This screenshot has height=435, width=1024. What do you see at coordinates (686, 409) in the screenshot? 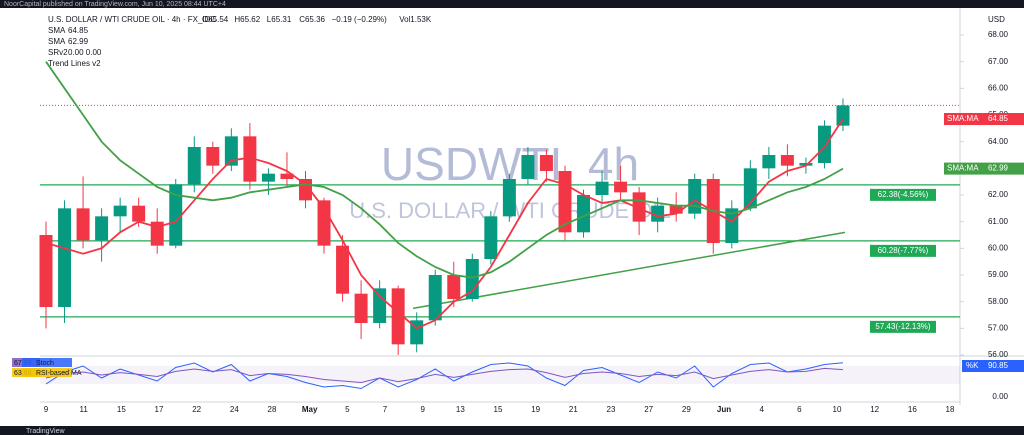
I see `x-tick-label: 29` at bounding box center [686, 409].